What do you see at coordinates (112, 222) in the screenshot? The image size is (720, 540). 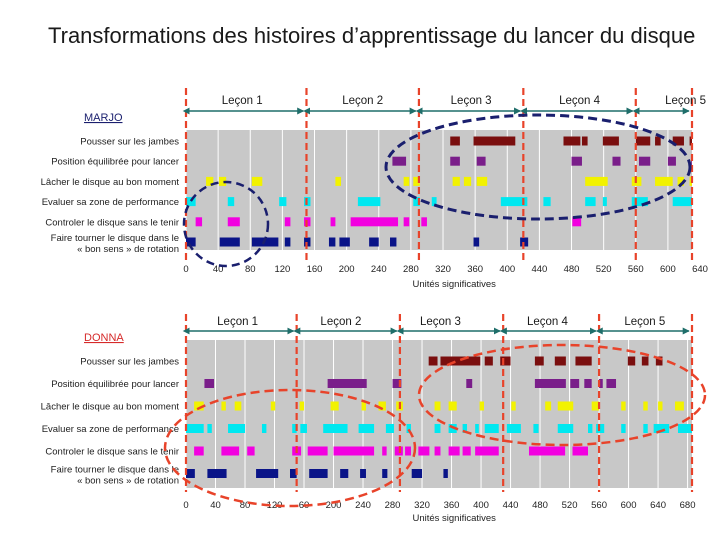 I see `row-label-0-4: Controler le disque sans le tenir` at bounding box center [112, 222].